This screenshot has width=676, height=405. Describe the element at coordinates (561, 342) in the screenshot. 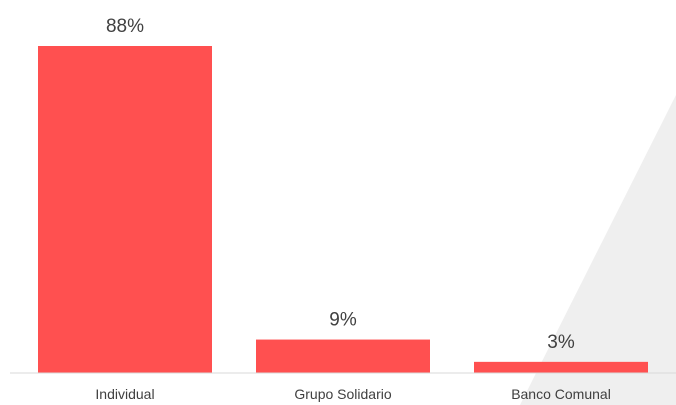

I see `data-label-banco-comunal: 3%` at that location.